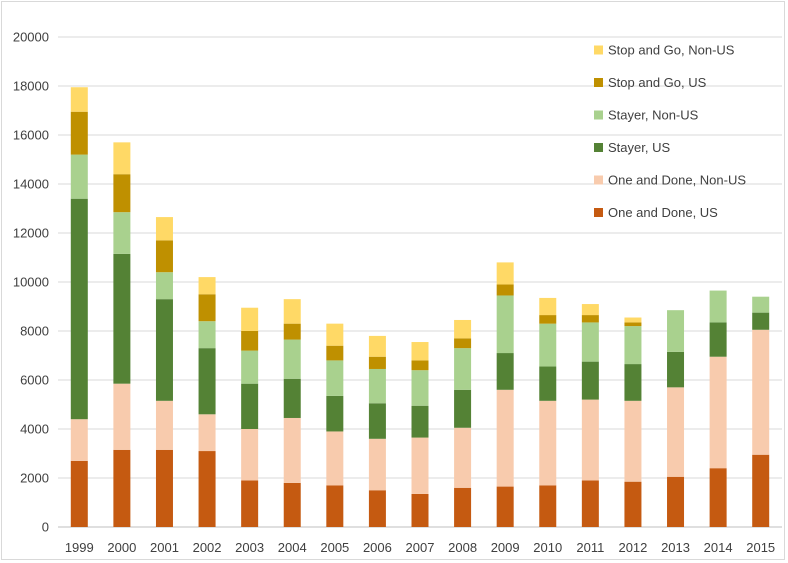  Describe the element at coordinates (34, 478) in the screenshot. I see `y-tick-label: 2000` at that location.